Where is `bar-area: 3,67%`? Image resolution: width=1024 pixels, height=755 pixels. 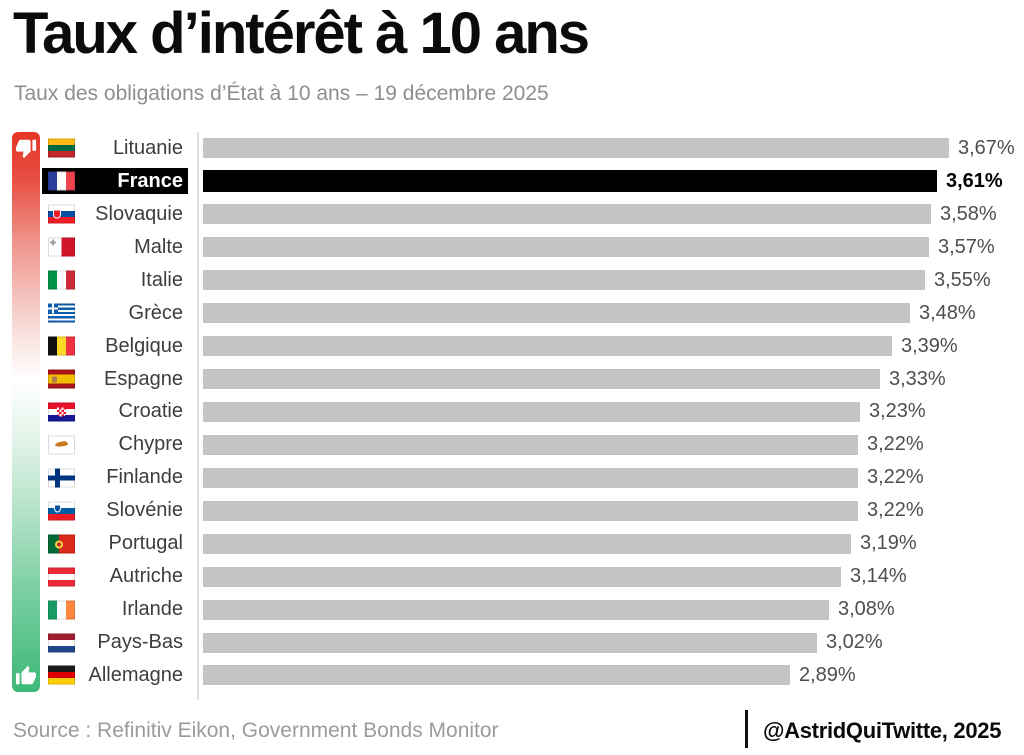 bar-area: 3,67% is located at coordinates (606, 148).